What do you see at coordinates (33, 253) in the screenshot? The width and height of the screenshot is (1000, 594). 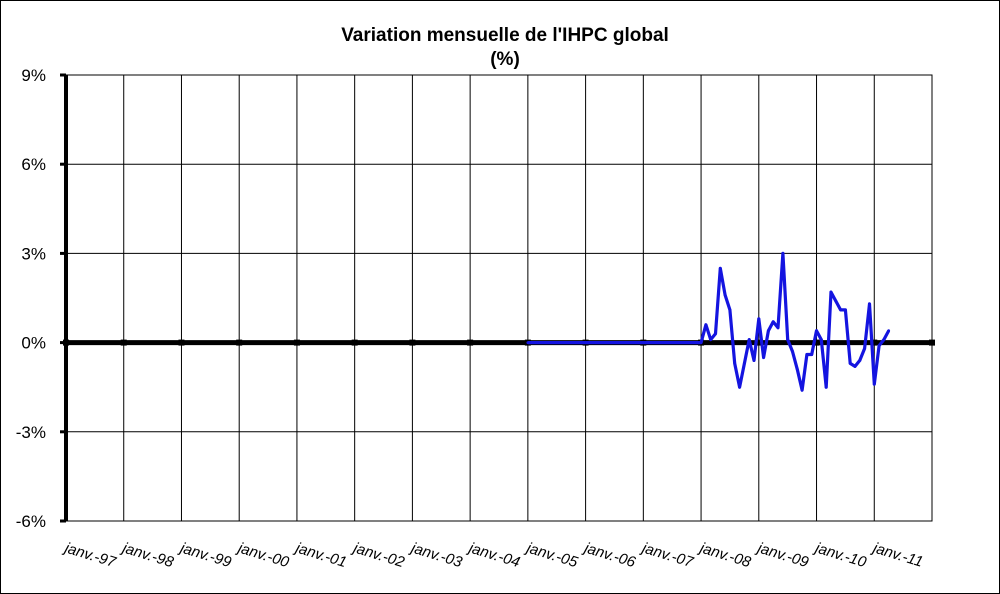 I see `y-tick-label: 3%` at bounding box center [33, 253].